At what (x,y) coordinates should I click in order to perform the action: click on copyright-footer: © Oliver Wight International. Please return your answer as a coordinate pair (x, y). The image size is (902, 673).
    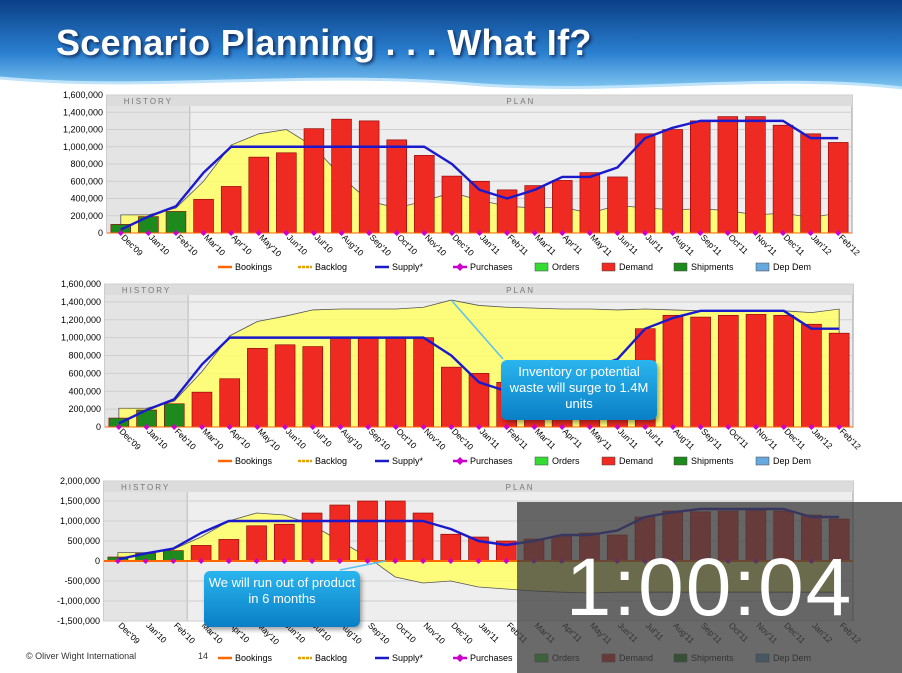
    Looking at the image, I should click on (81, 656).